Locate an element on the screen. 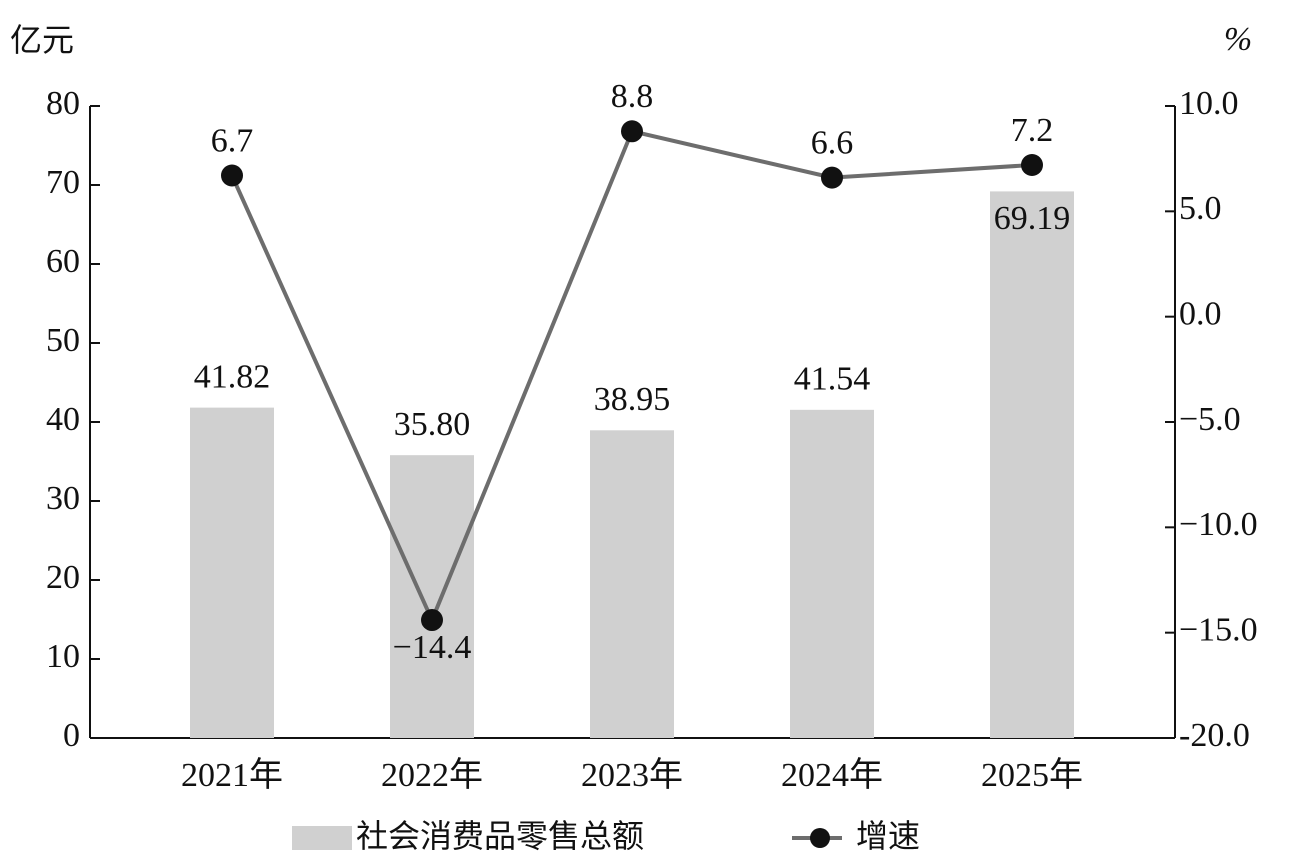 Image resolution: width=1293 pixels, height=863 pixels. bar-value-label: 69.19 is located at coordinates (1032, 218).